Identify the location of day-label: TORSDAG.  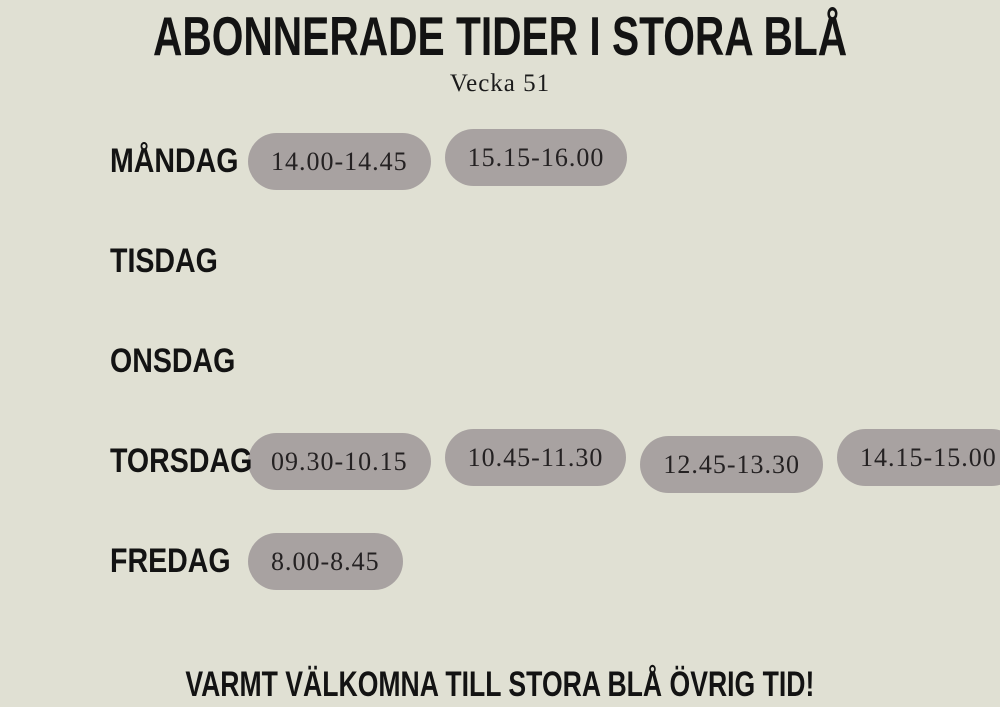
(181, 461).